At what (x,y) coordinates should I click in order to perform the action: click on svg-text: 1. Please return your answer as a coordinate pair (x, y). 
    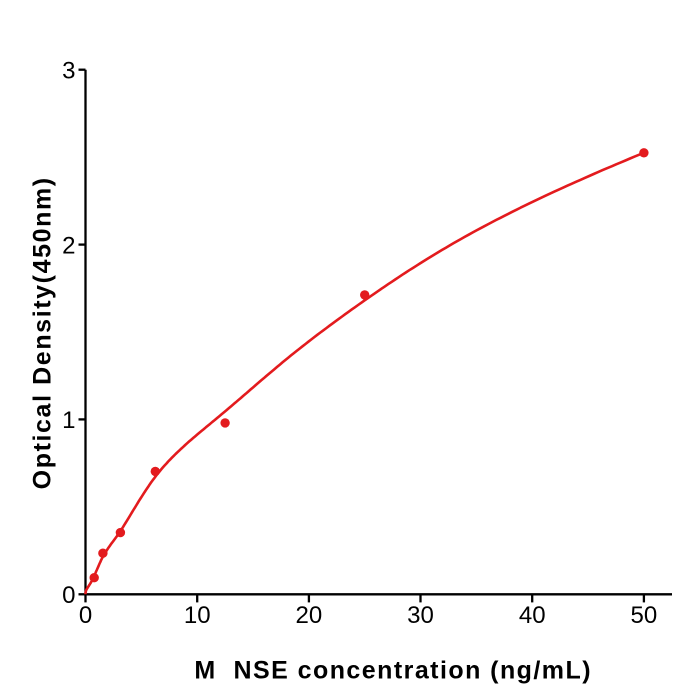
    Looking at the image, I should click on (68, 420).